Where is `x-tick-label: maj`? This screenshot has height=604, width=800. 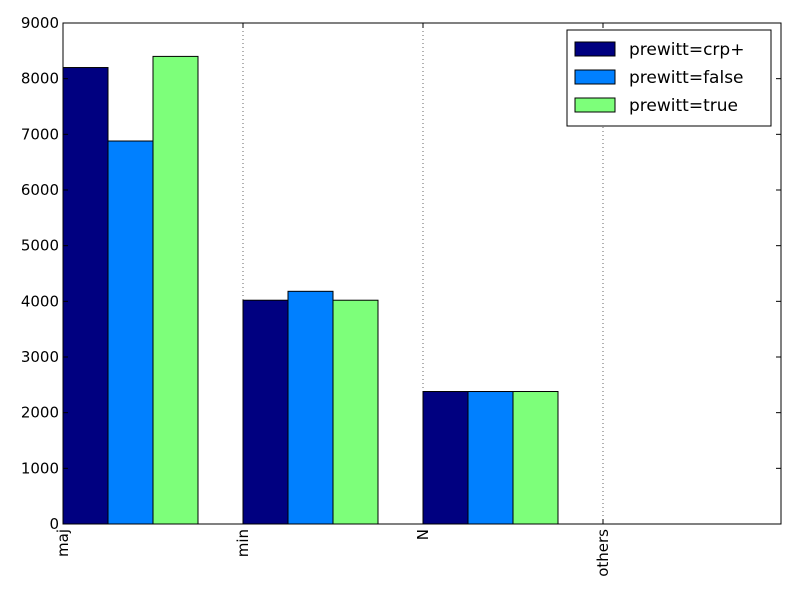
x-tick-label: maj is located at coordinates (63, 543).